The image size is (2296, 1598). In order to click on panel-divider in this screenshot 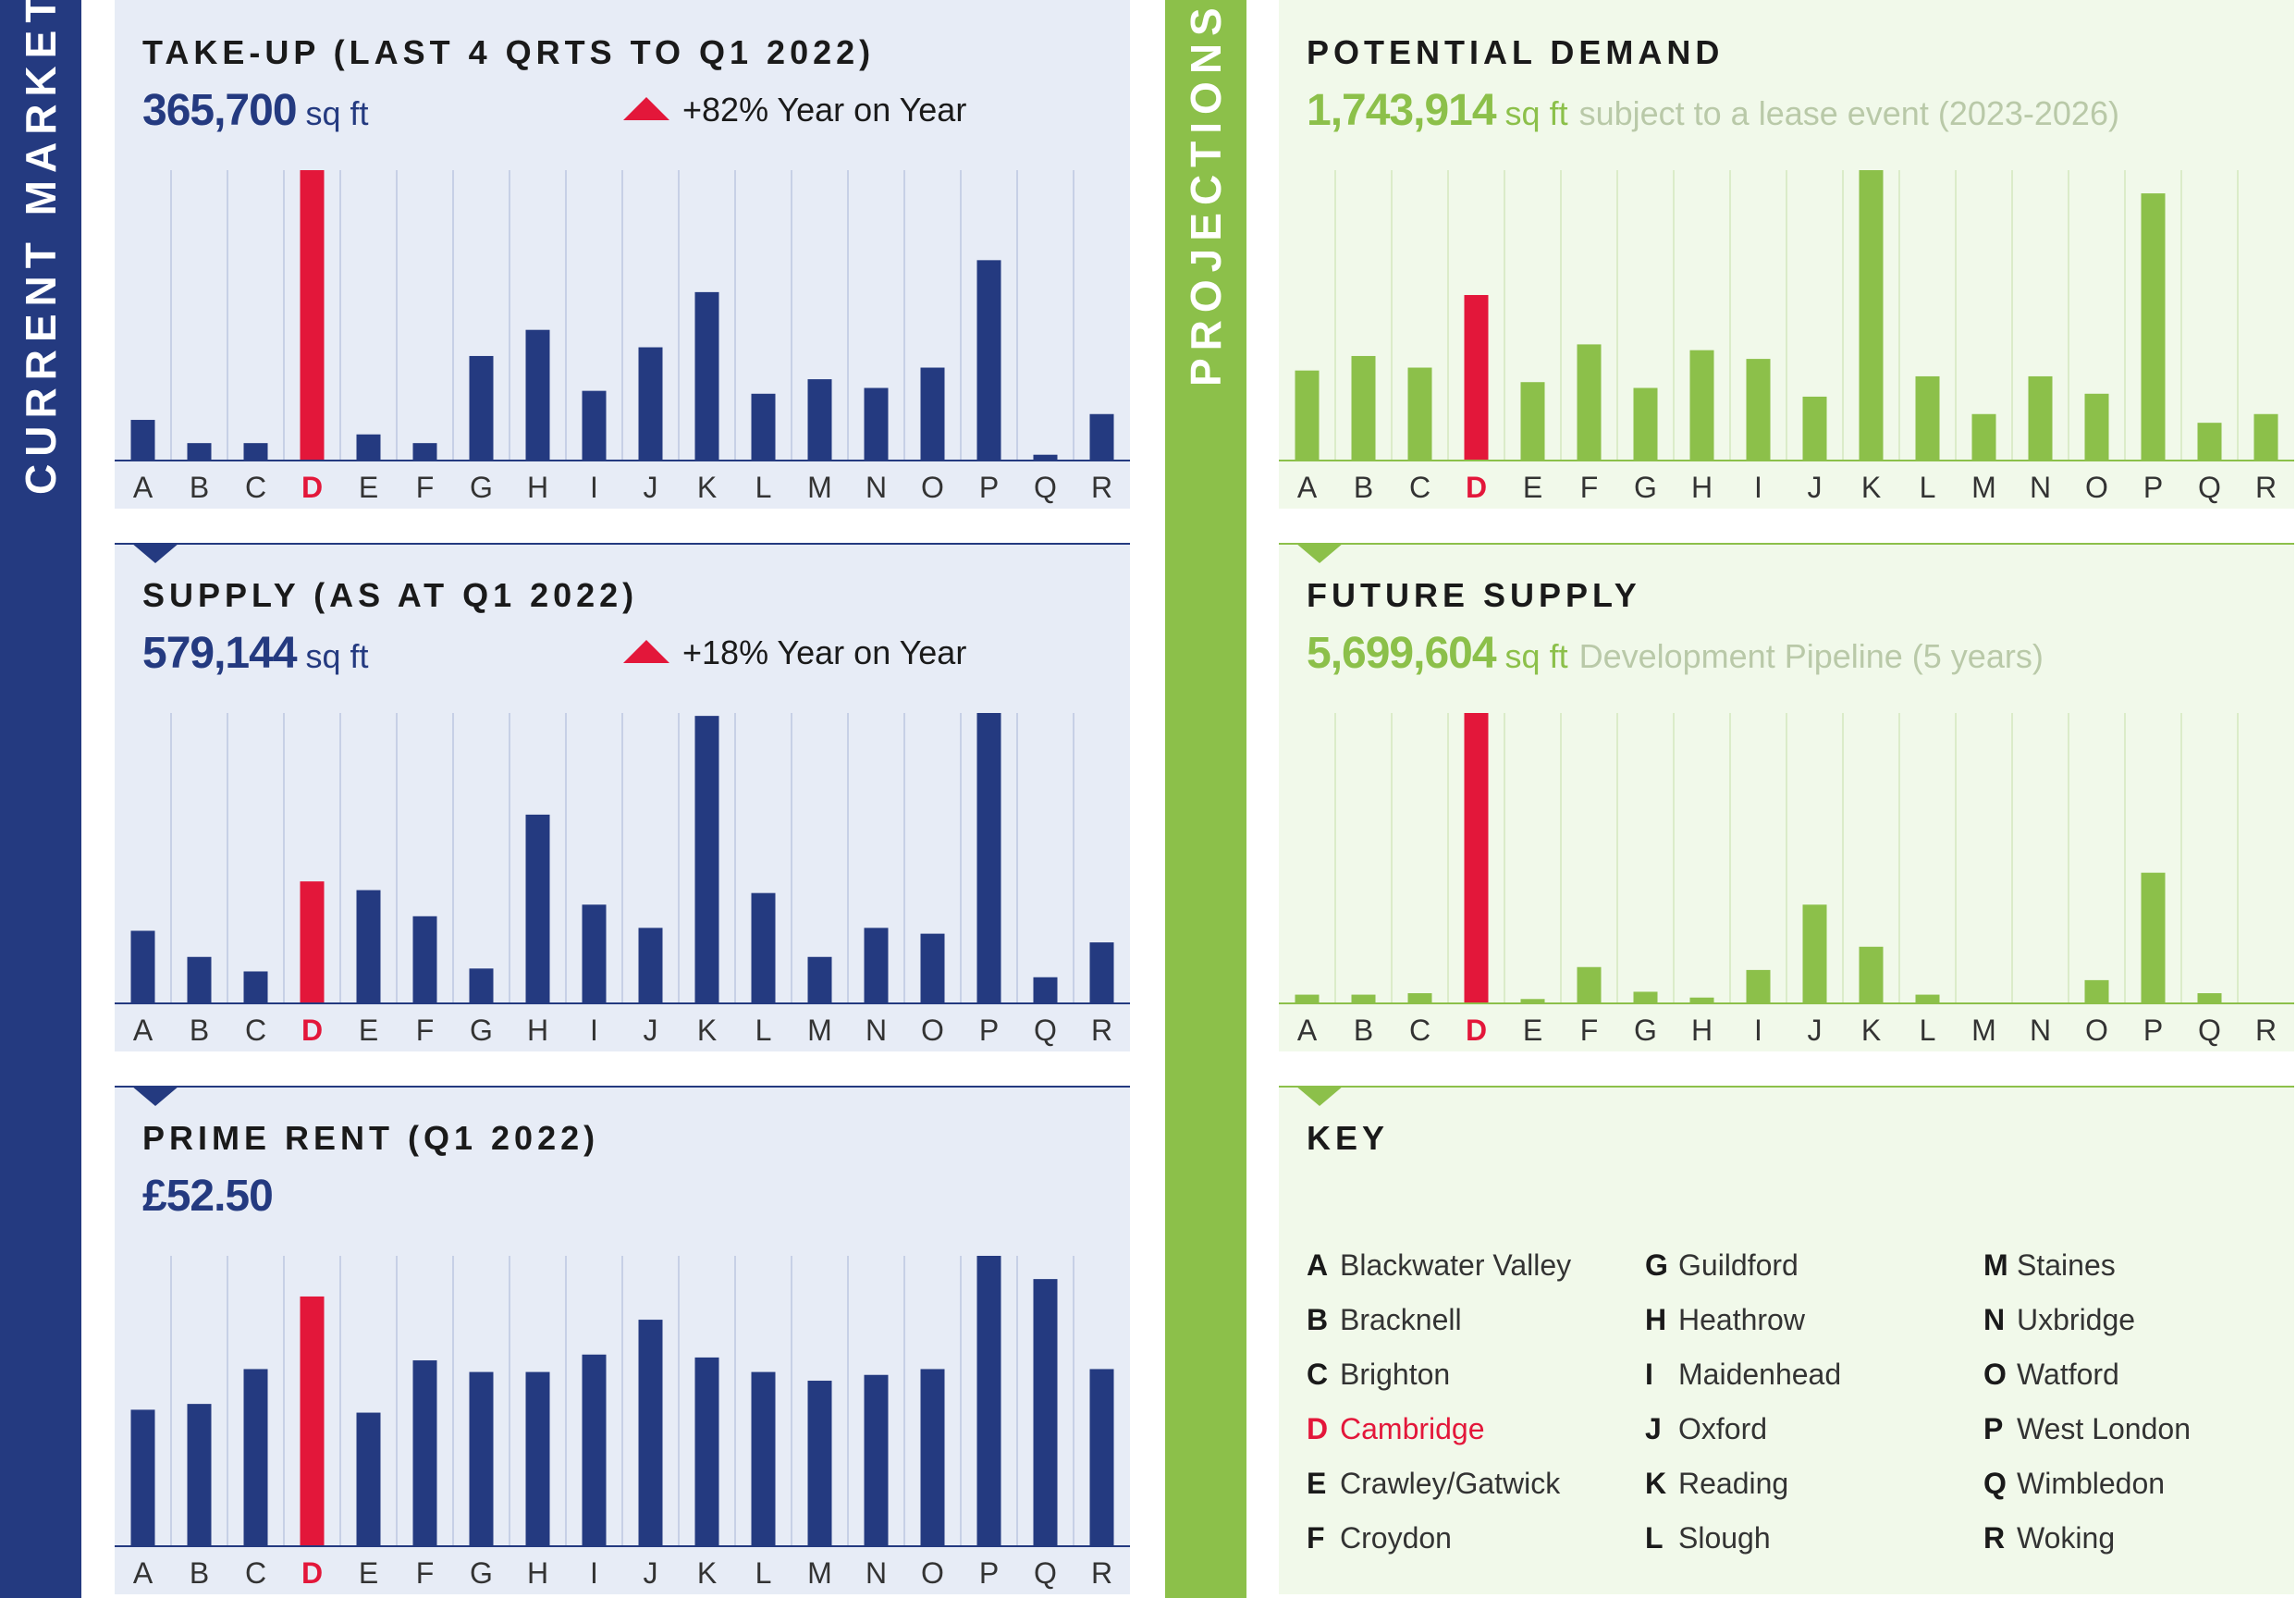, I will do `click(1787, 544)`.